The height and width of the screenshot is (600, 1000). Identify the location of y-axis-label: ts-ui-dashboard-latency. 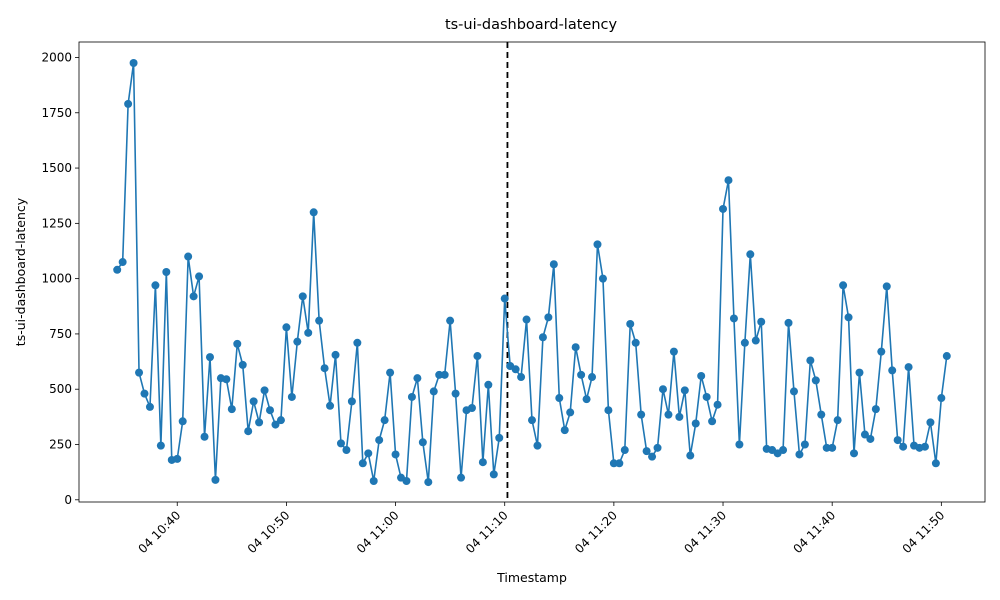
(20, 271).